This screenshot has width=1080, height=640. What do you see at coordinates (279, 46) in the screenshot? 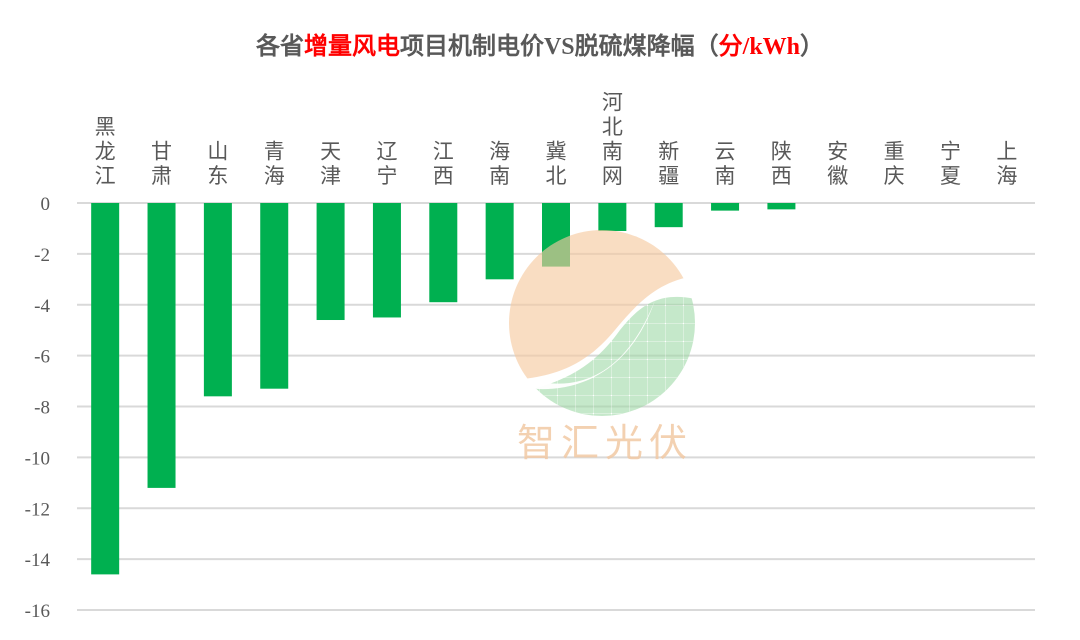
I see `title-text: 各省` at bounding box center [279, 46].